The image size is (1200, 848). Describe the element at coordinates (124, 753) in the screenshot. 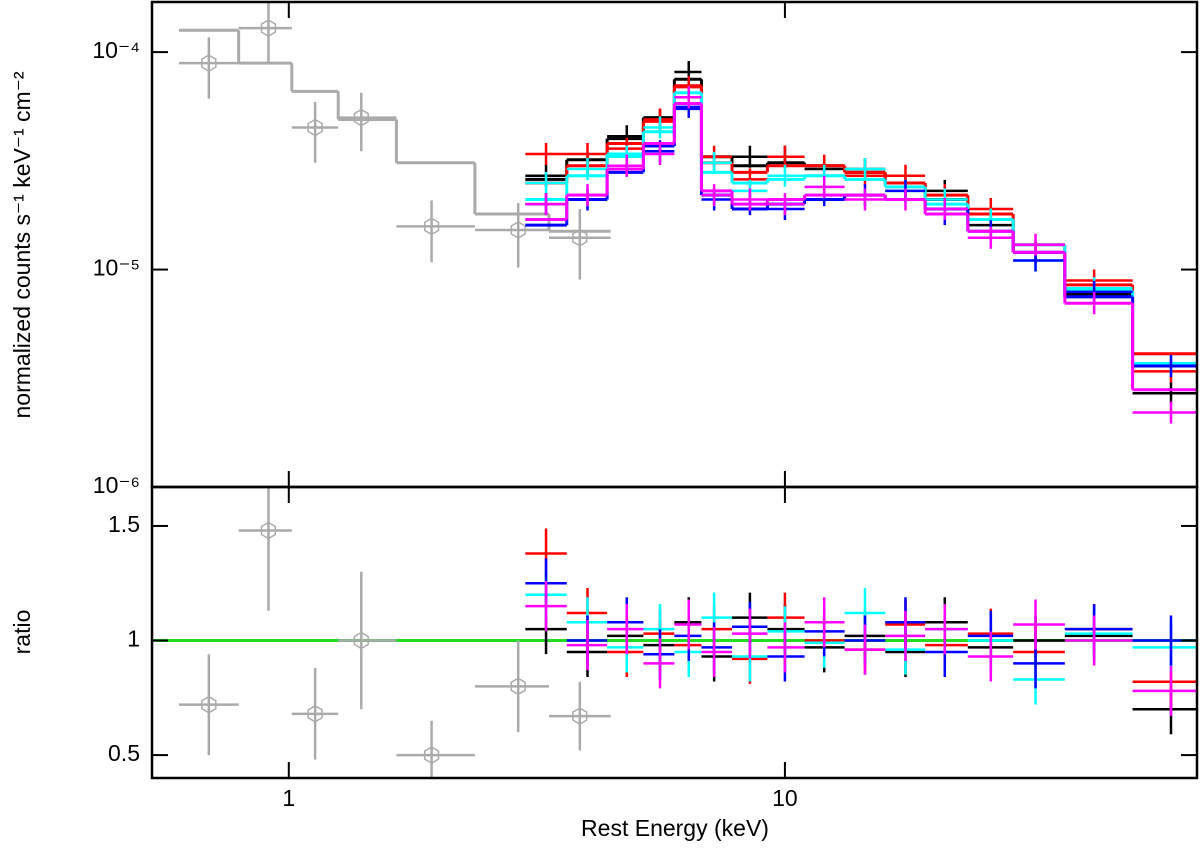

I see `y-tick-label: 0.5` at that location.